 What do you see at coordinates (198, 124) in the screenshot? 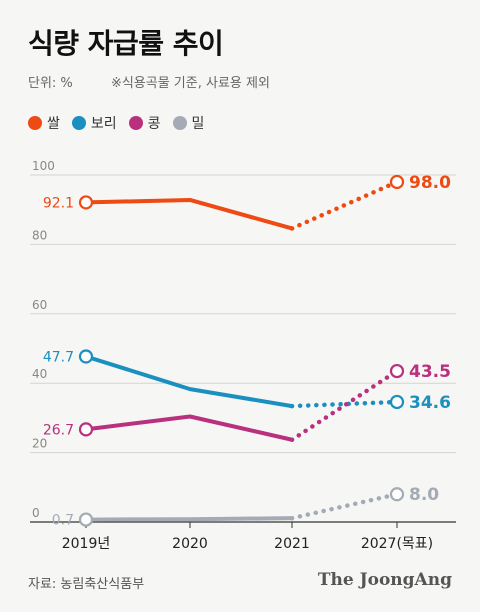
I see `legend-label: 밀` at bounding box center [198, 124].